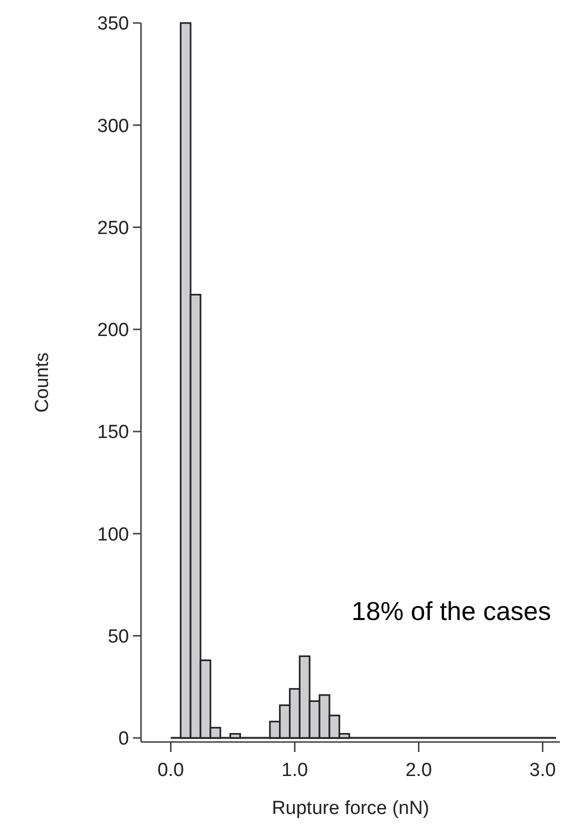 Image resolution: width=567 pixels, height=834 pixels. I want to click on y-tick-label: 100, so click(113, 535).